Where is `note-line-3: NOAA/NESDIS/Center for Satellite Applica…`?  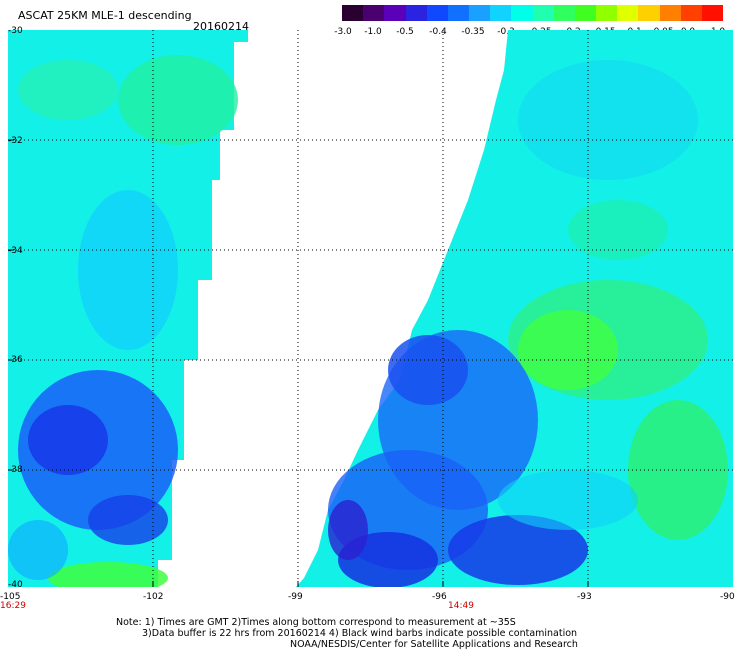
note-line-3: NOAA/NESDIS/Center for Satellite Applica… is located at coordinates (434, 644).